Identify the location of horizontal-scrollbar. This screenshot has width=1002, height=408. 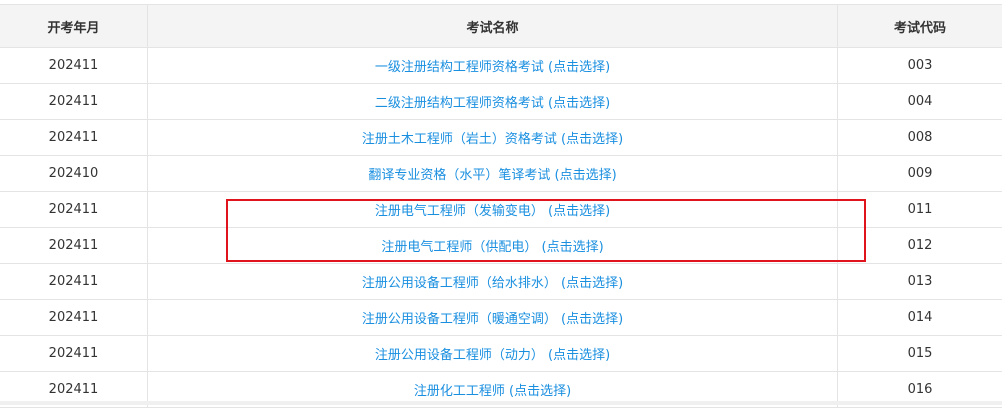
(501, 403).